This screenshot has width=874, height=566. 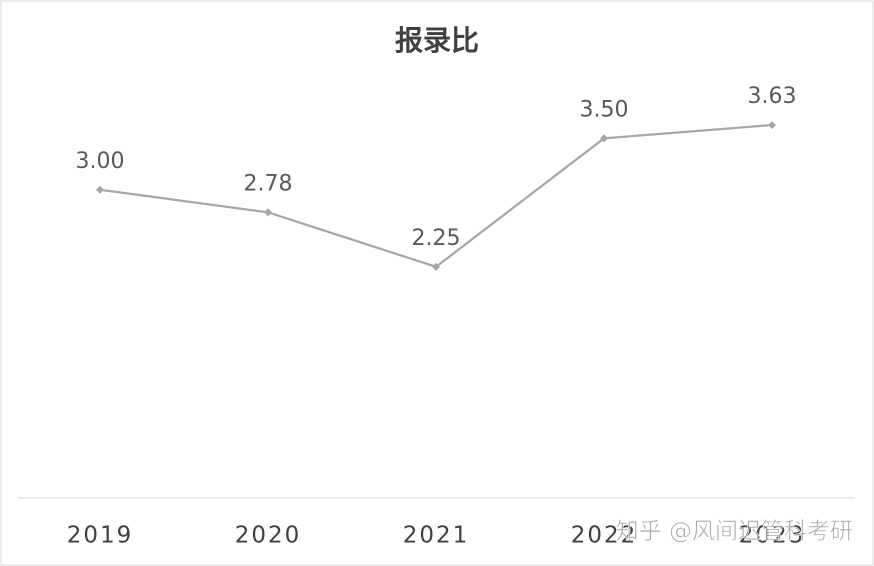 What do you see at coordinates (436, 536) in the screenshot?
I see `x-tick-label: 2021` at bounding box center [436, 536].